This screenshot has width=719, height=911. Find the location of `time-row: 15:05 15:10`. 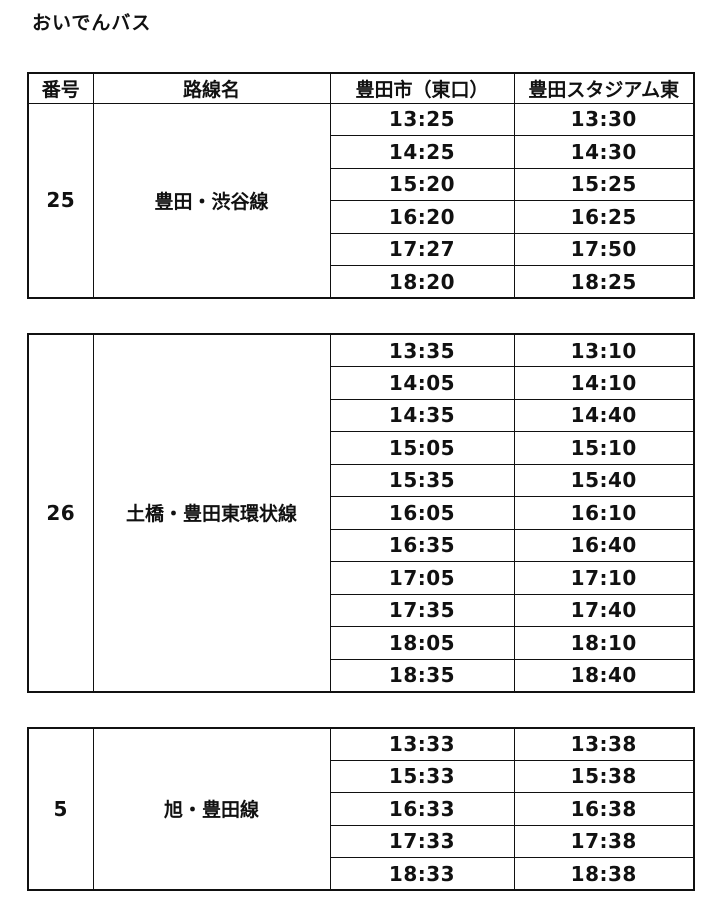

time-row: 15:05 15:10 is located at coordinates (361, 448).